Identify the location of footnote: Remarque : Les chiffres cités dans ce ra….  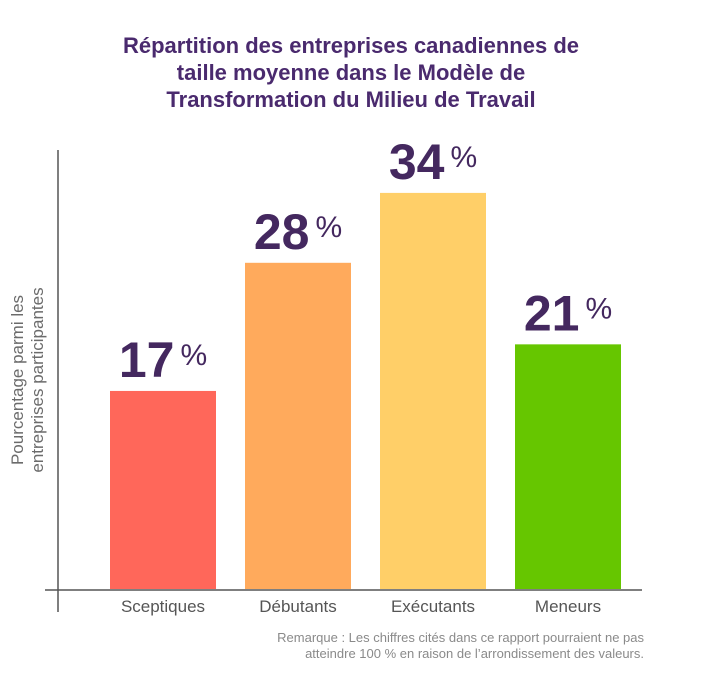
(460, 646).